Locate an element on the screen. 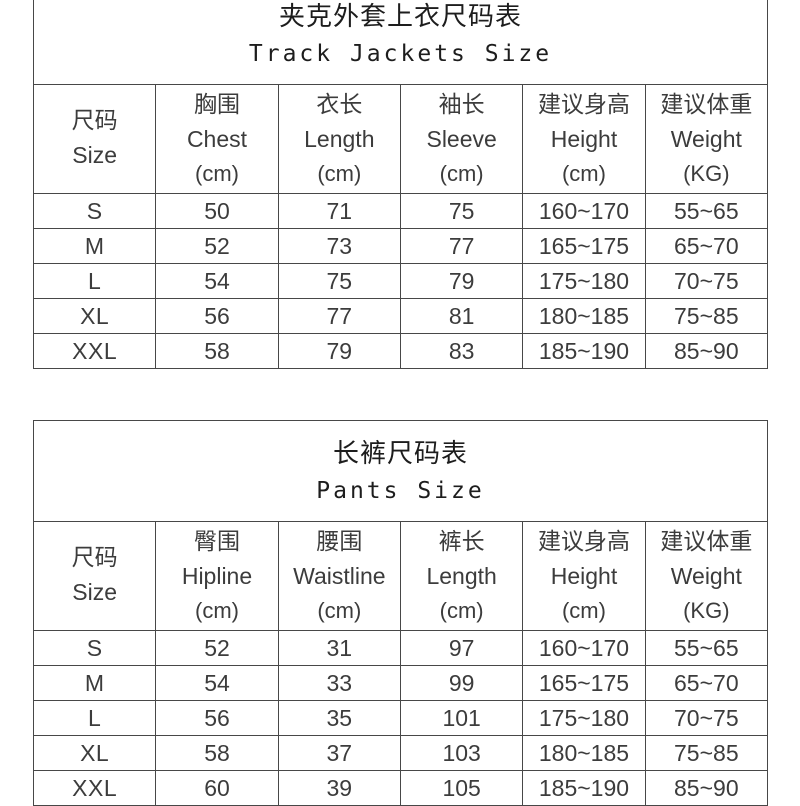 The image size is (800, 806). cell-hipline: 56 is located at coordinates (217, 718).